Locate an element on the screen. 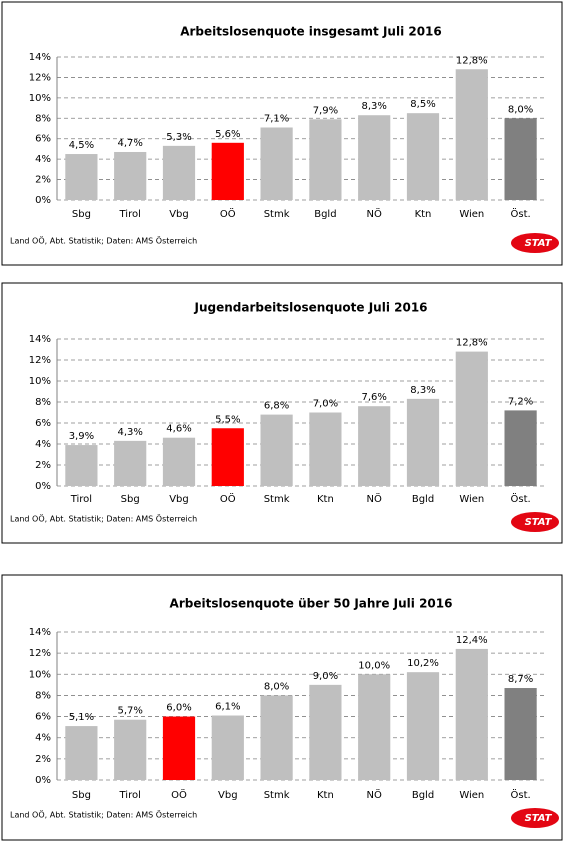  value-label: 7,0% is located at coordinates (325, 404).